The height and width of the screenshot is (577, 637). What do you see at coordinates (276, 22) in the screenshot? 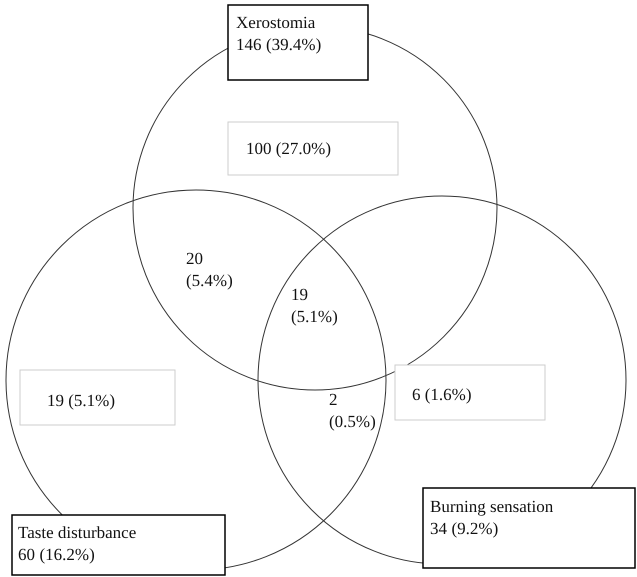
I see `category-label: Xerostomia` at bounding box center [276, 22].